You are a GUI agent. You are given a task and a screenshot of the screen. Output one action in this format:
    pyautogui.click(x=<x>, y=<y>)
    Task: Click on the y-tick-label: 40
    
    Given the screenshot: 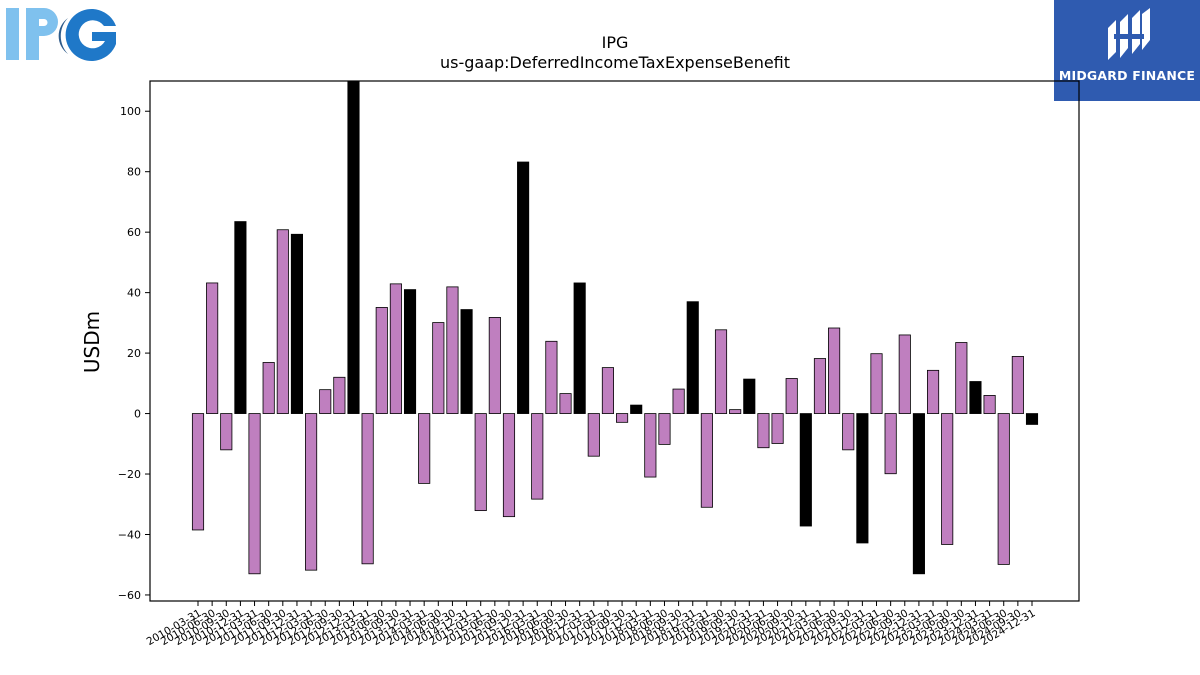 What is the action you would take?
    pyautogui.click(x=134, y=293)
    